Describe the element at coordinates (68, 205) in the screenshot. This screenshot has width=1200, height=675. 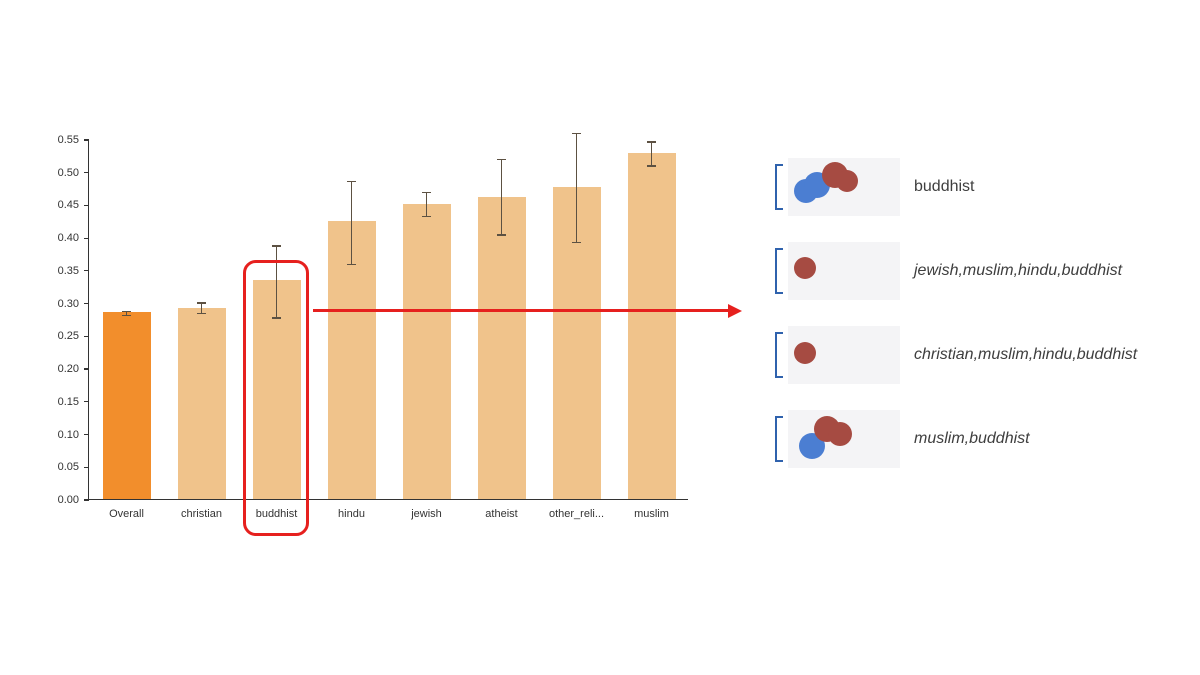
I see `y-axis-tick-label: 0.45` at that location.